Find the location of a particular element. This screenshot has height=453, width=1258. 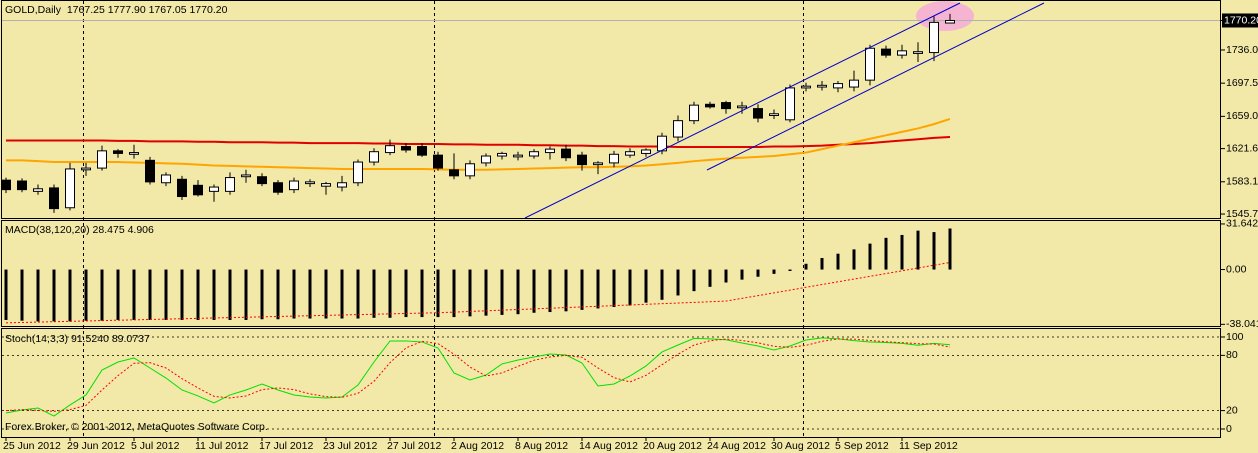

x-tick-label: 27 Jul 2012 is located at coordinates (414, 446).